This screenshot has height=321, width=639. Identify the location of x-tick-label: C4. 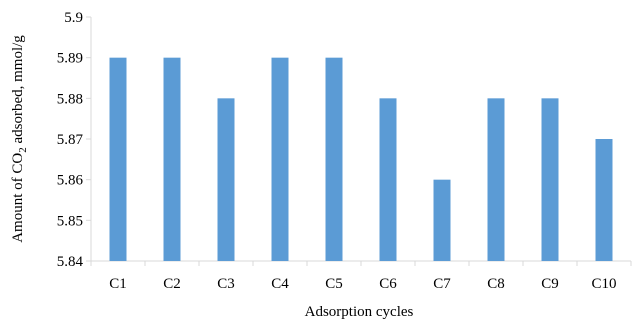
(280, 284).